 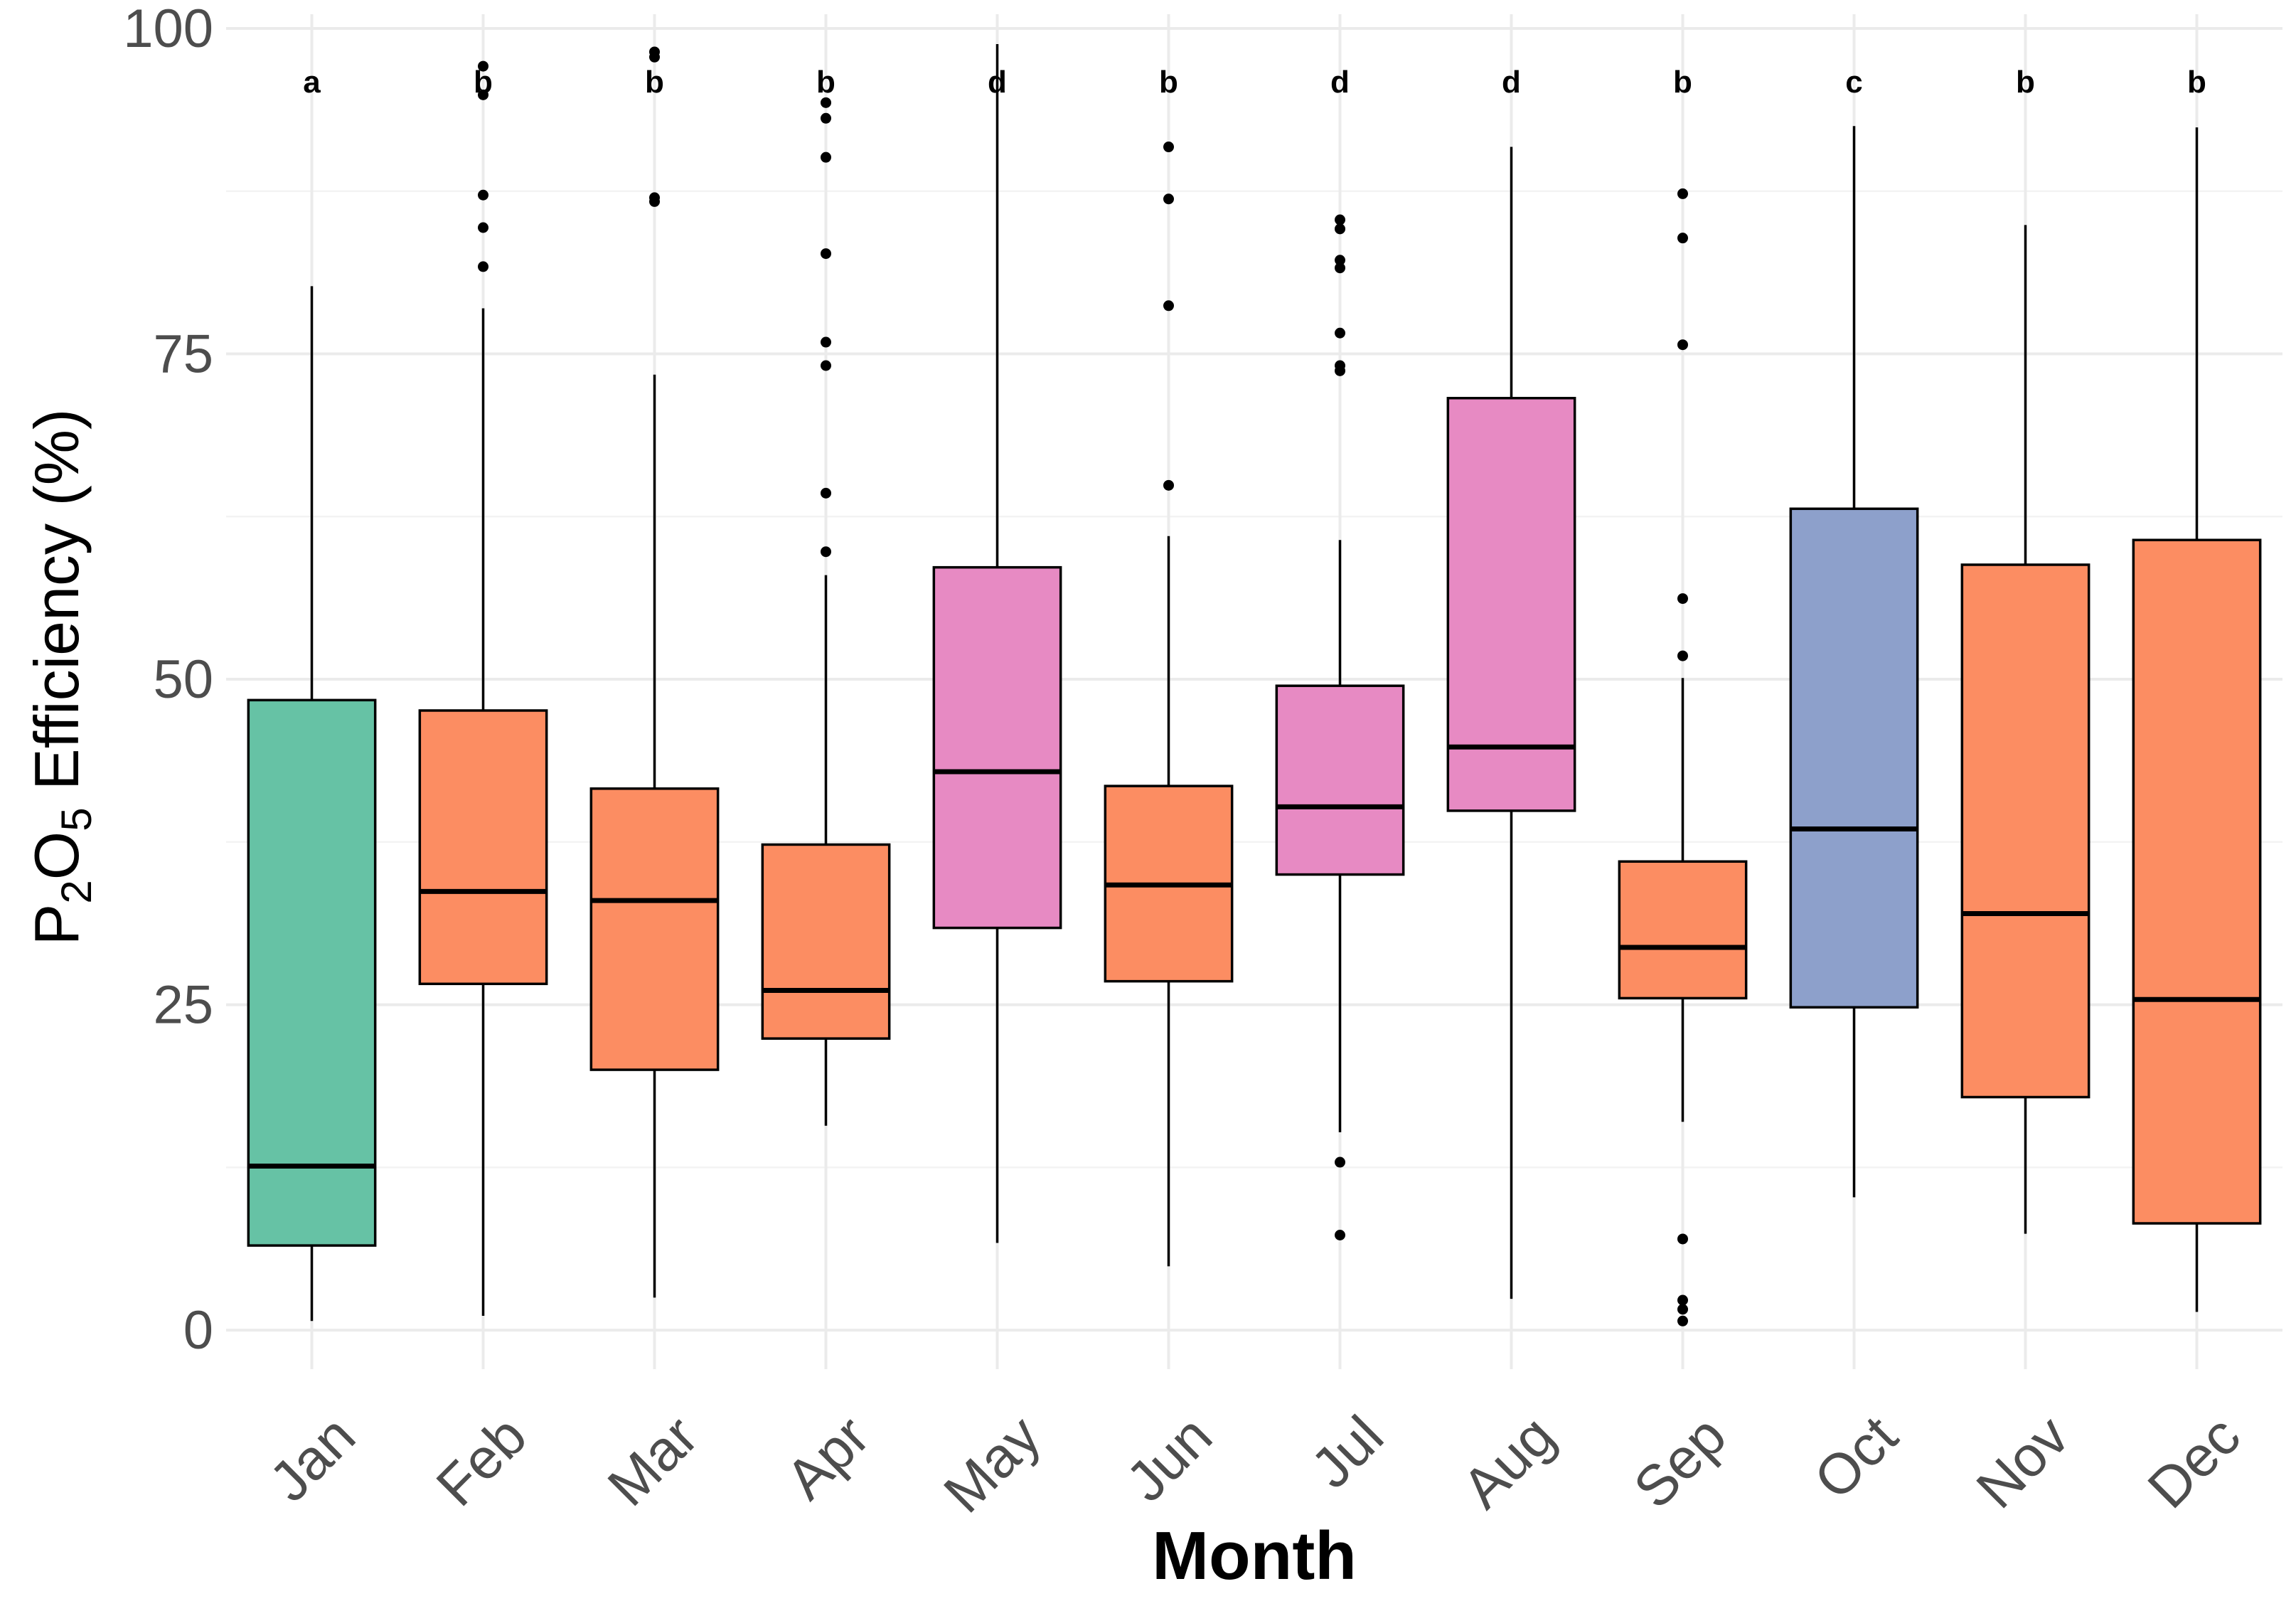 I want to click on box-aug, so click(x=1511, y=723).